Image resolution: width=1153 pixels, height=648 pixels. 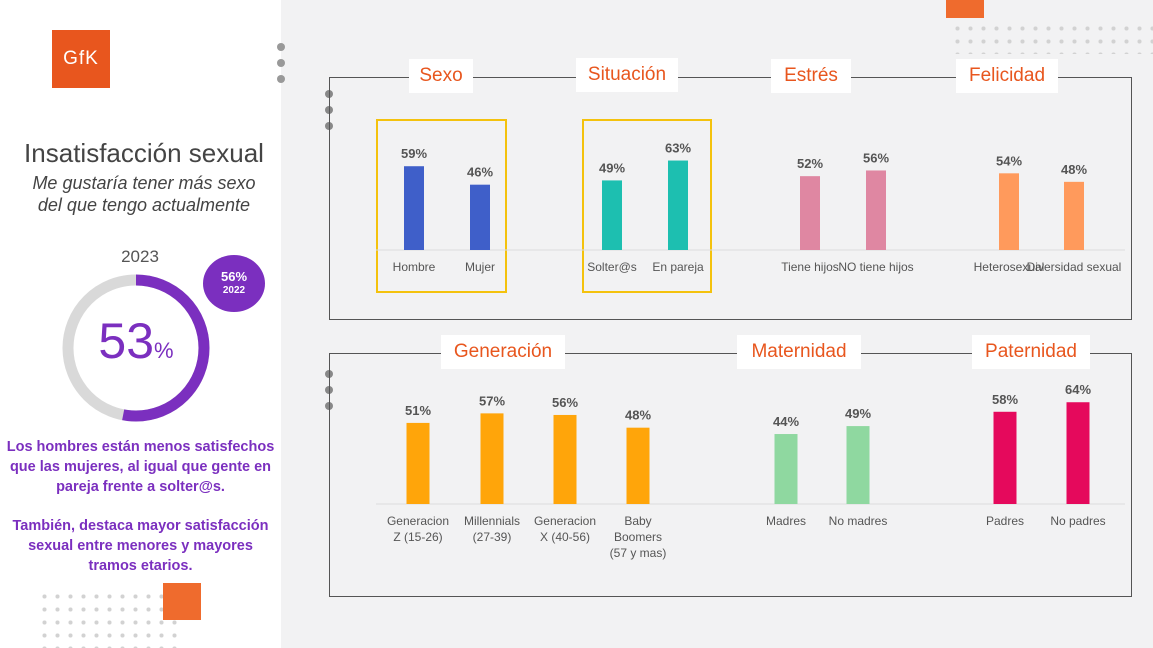 I want to click on note-line: pareja frente a solter@s., so click(x=140, y=487).